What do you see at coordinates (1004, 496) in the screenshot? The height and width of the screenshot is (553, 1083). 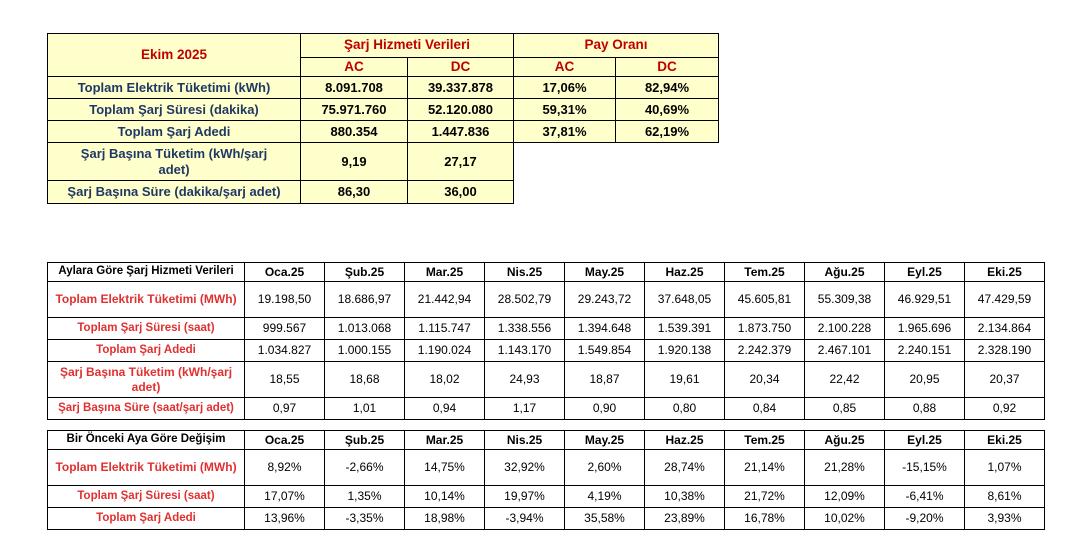 I see `data-cell: 8,61%` at bounding box center [1004, 496].